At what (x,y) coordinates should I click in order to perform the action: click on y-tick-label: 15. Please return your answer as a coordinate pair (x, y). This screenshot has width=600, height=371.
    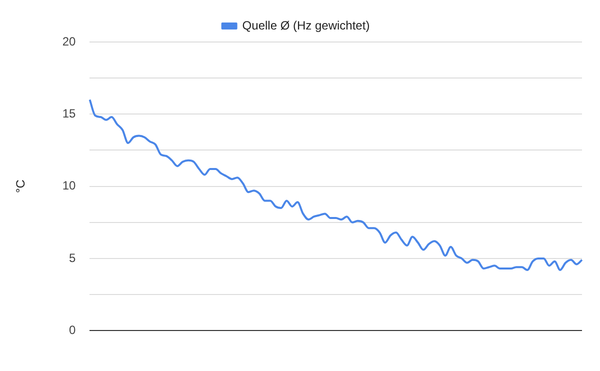
    Looking at the image, I should click on (69, 113).